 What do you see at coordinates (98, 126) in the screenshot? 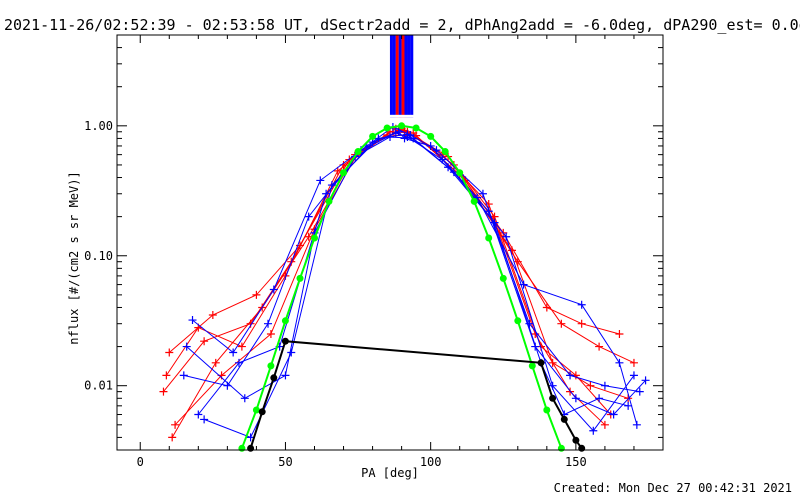
I see `y-tick-label: 1.00` at bounding box center [98, 126].